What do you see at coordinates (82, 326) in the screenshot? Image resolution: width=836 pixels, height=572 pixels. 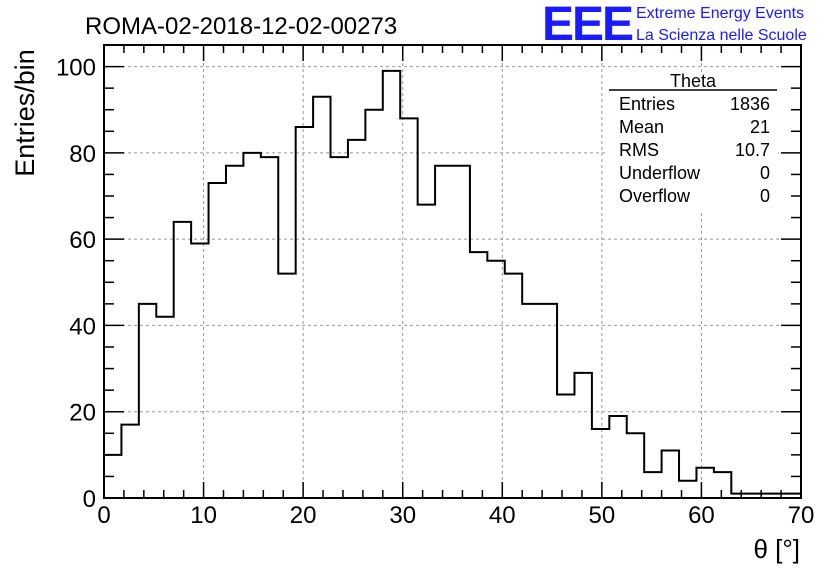 I see `y-tick-label: 40` at bounding box center [82, 326].